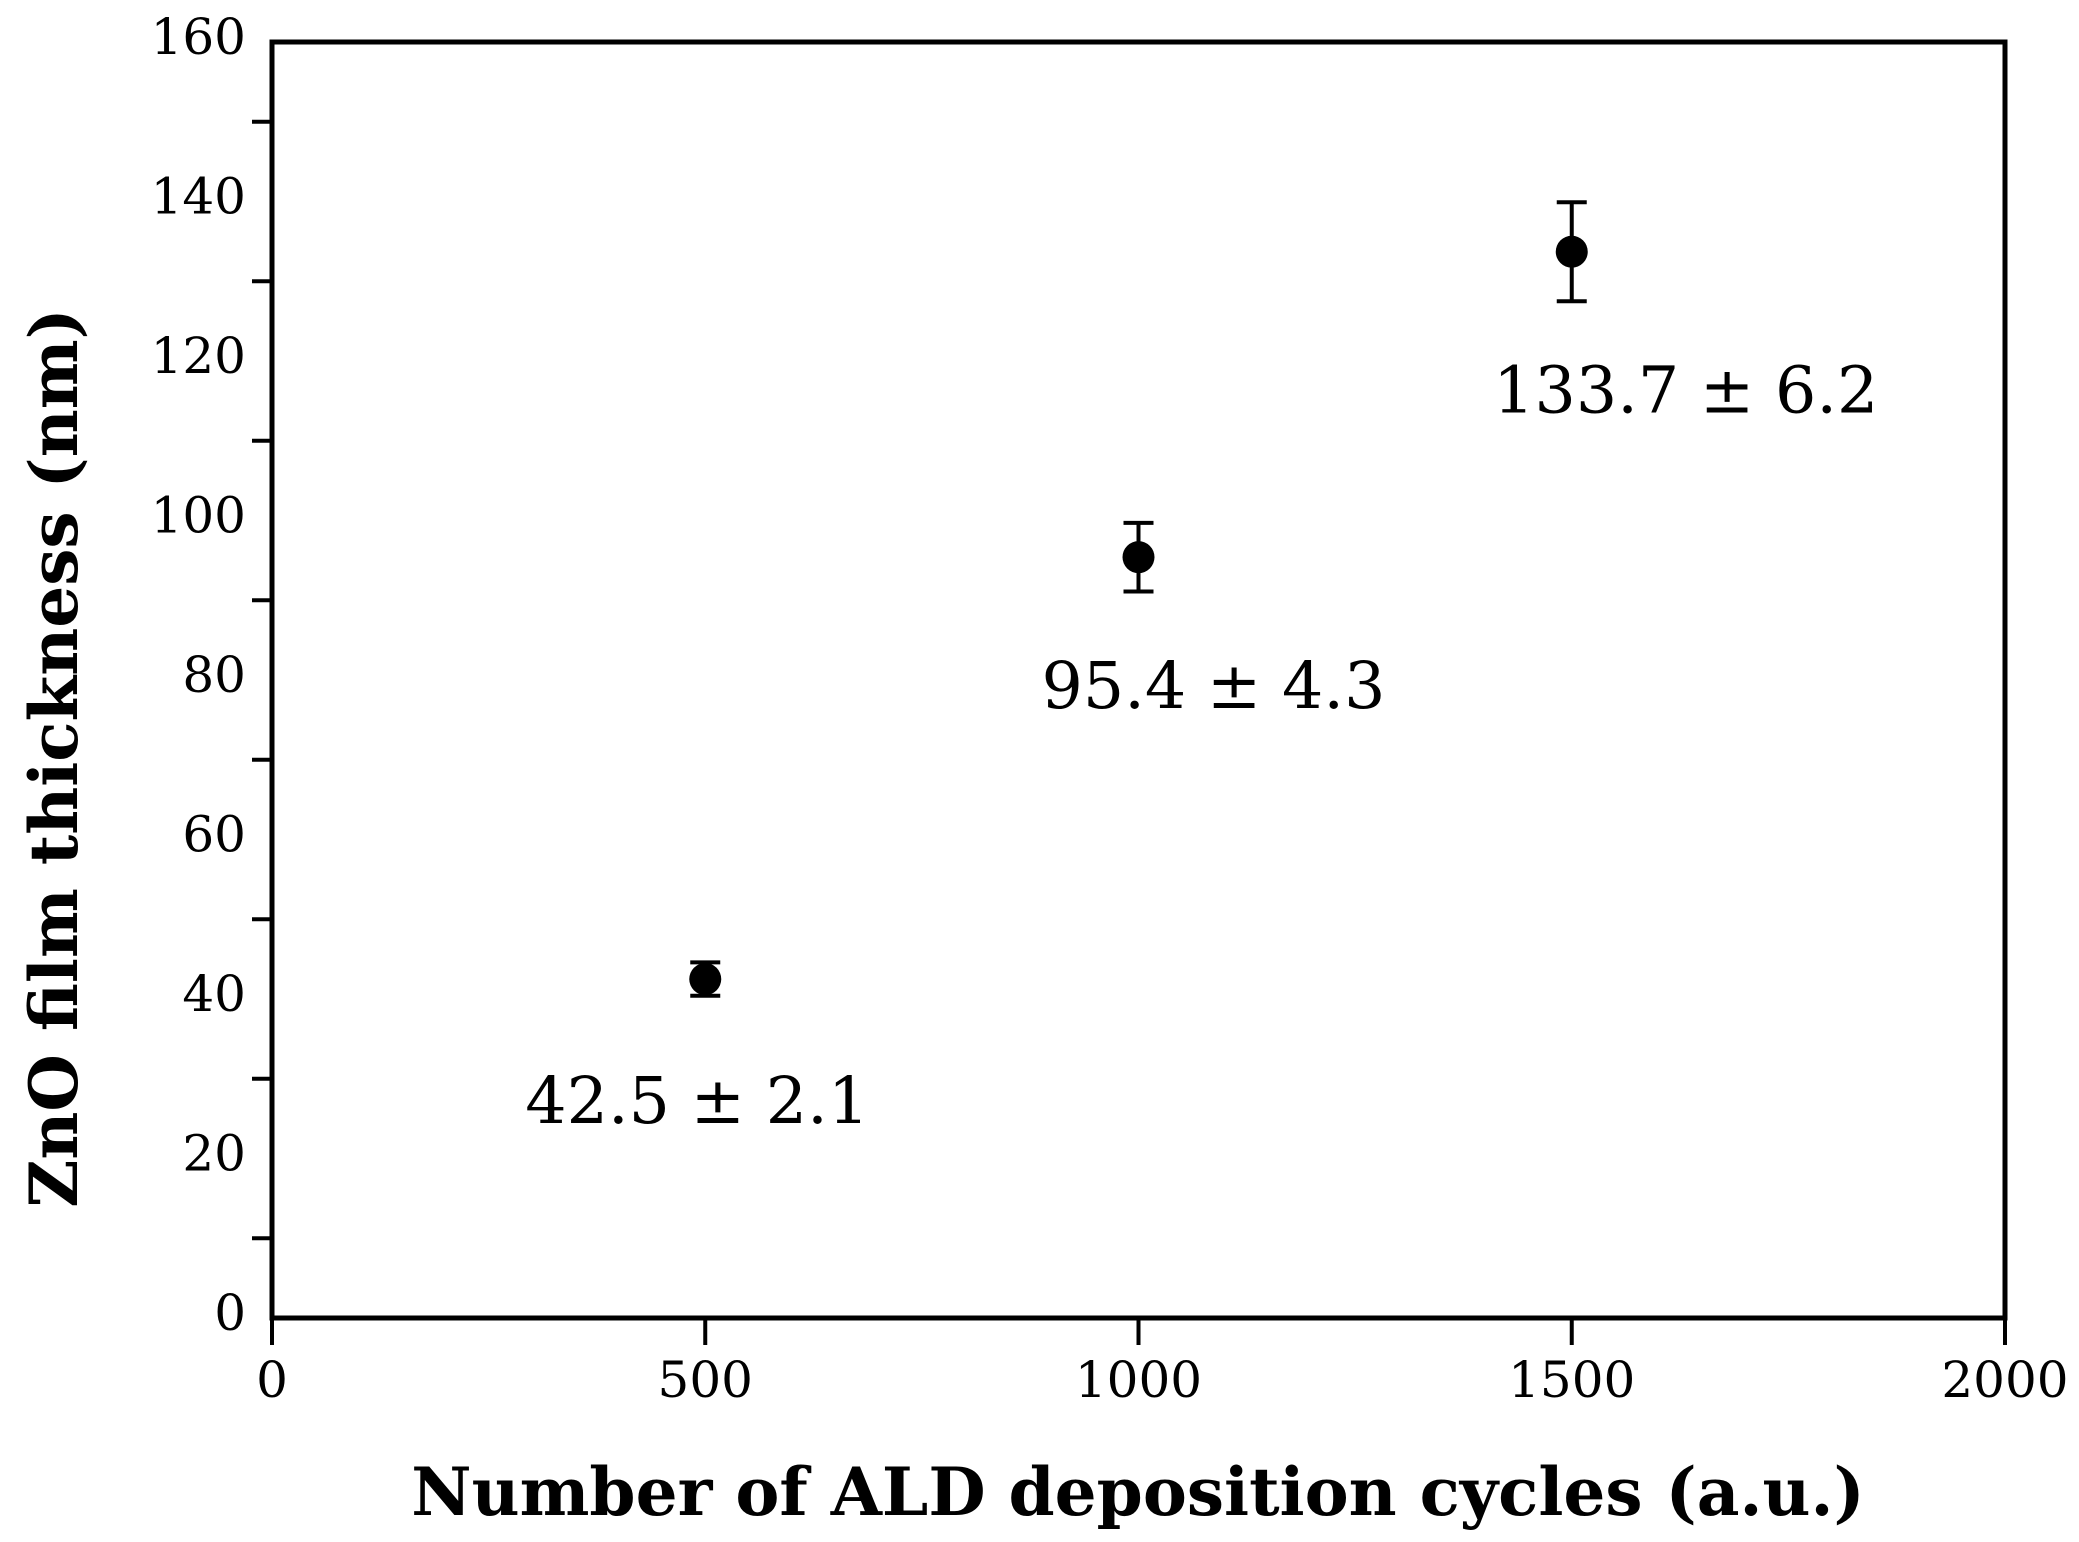  I want to click on data-point-value-label: 42.5 ± 2.1, so click(697, 1101).